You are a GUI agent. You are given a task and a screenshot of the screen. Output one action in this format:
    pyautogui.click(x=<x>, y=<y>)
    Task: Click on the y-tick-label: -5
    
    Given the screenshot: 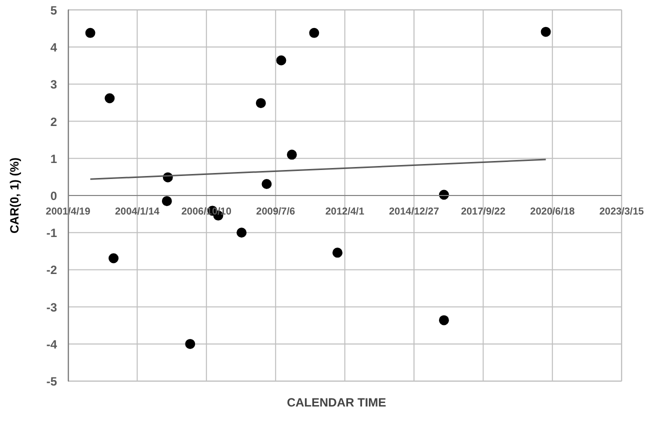 What is the action you would take?
    pyautogui.click(x=52, y=381)
    